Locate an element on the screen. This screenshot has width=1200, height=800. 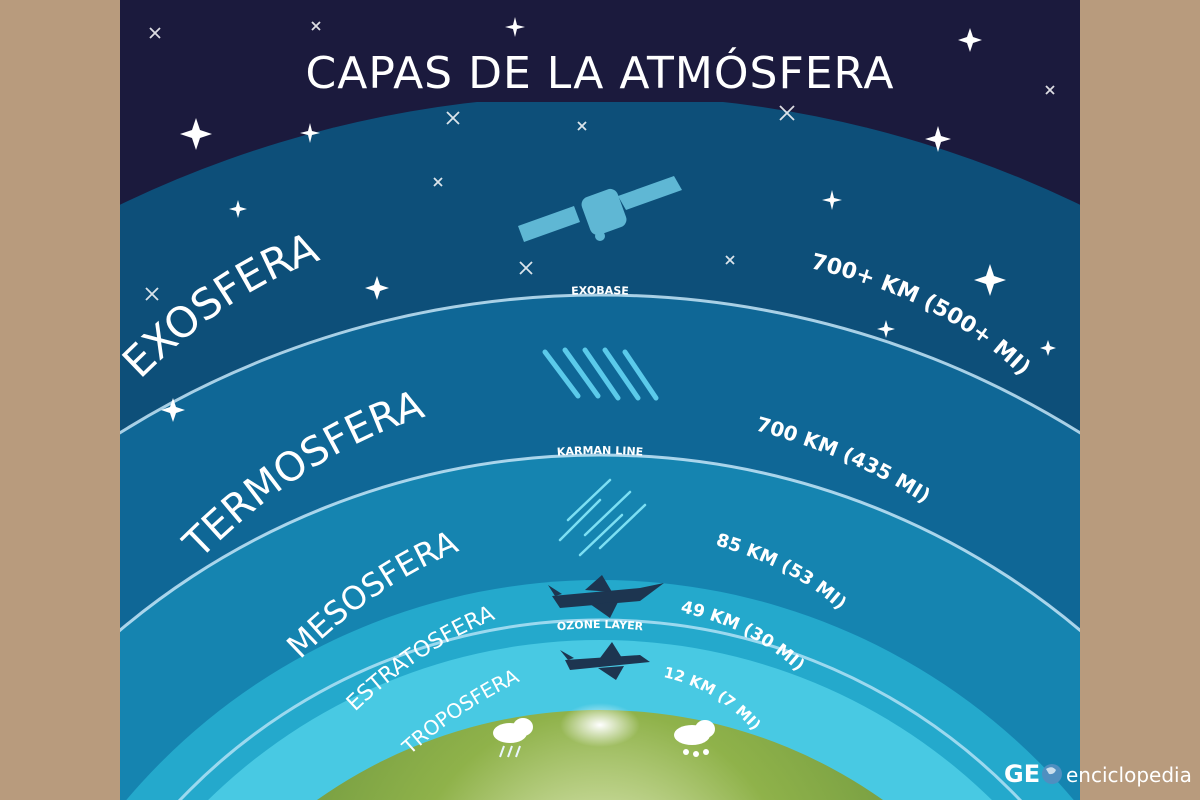
page-title: CAPAS DE LA ATMÓSFERA is located at coordinates (600, 72).